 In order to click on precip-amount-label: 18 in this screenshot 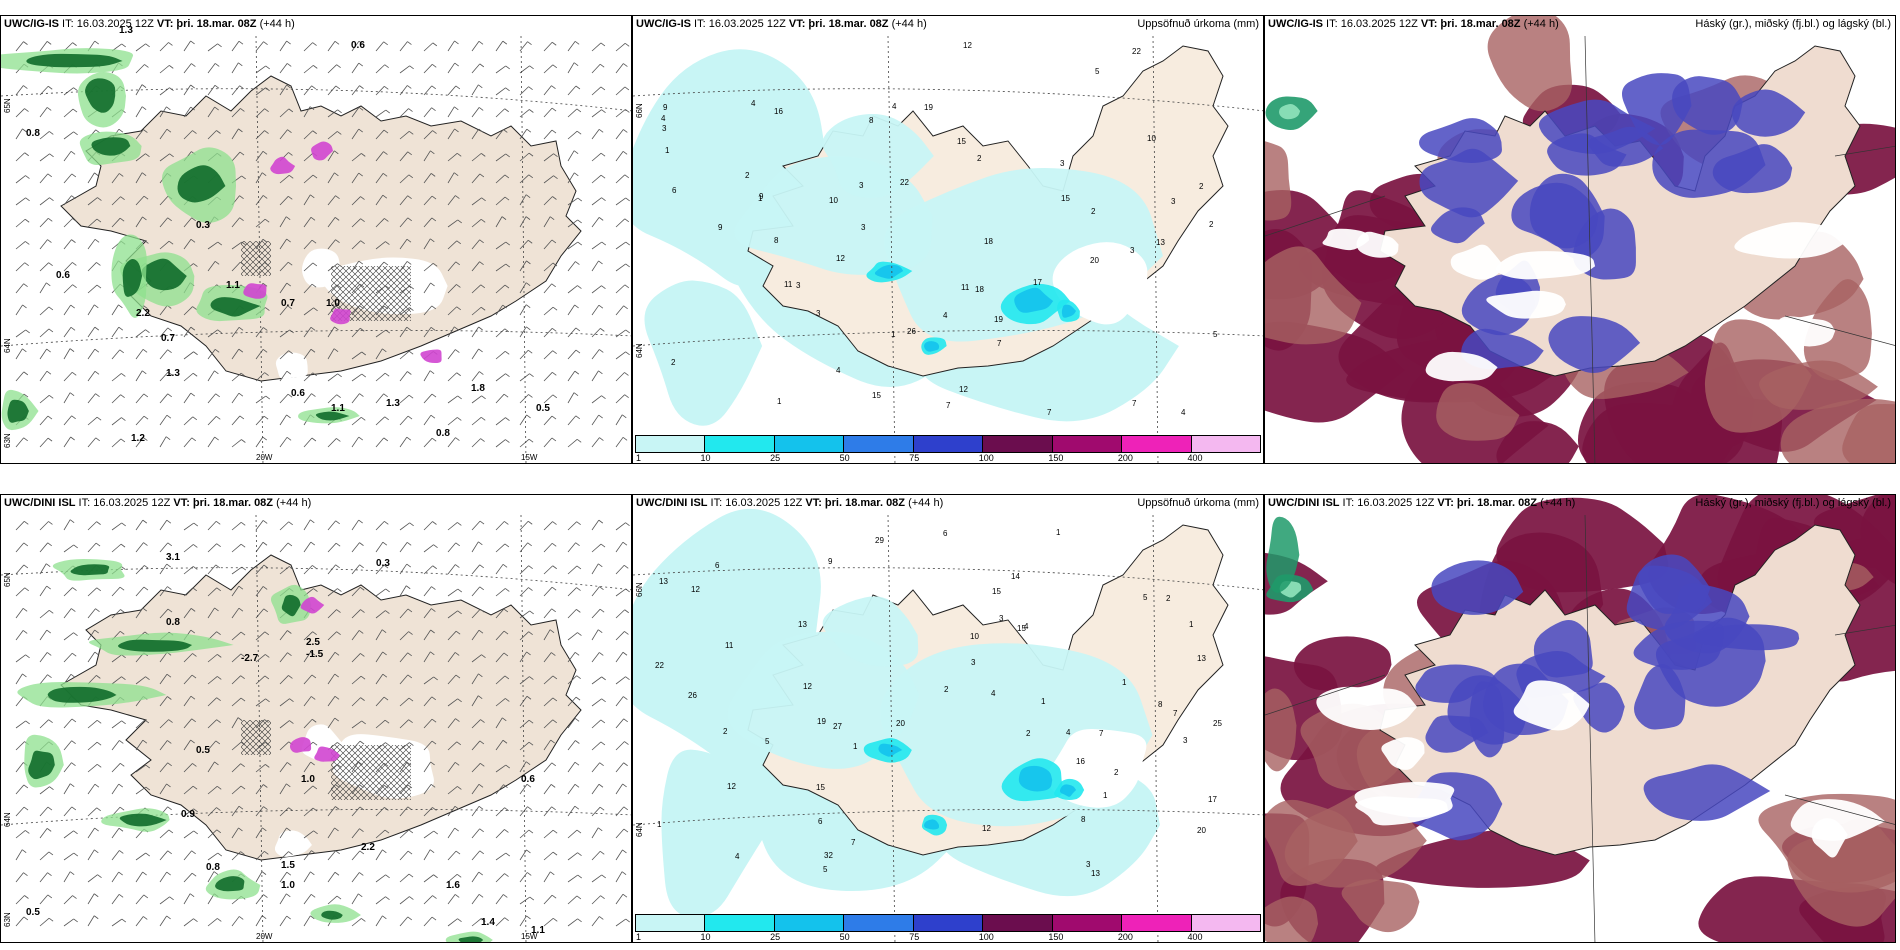, I will do `click(979, 289)`.